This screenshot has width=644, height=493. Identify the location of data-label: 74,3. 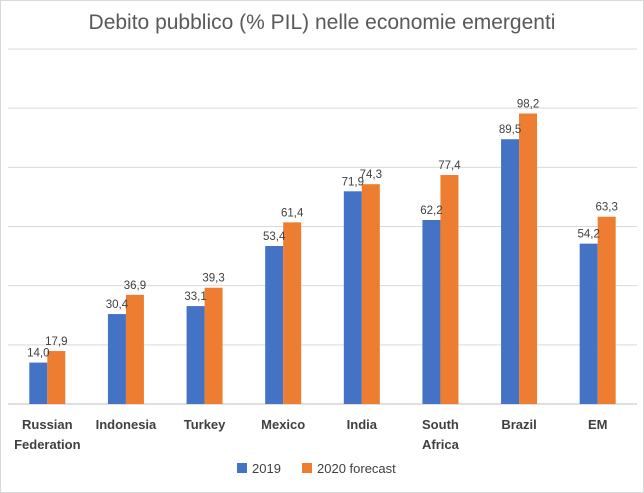
(371, 175).